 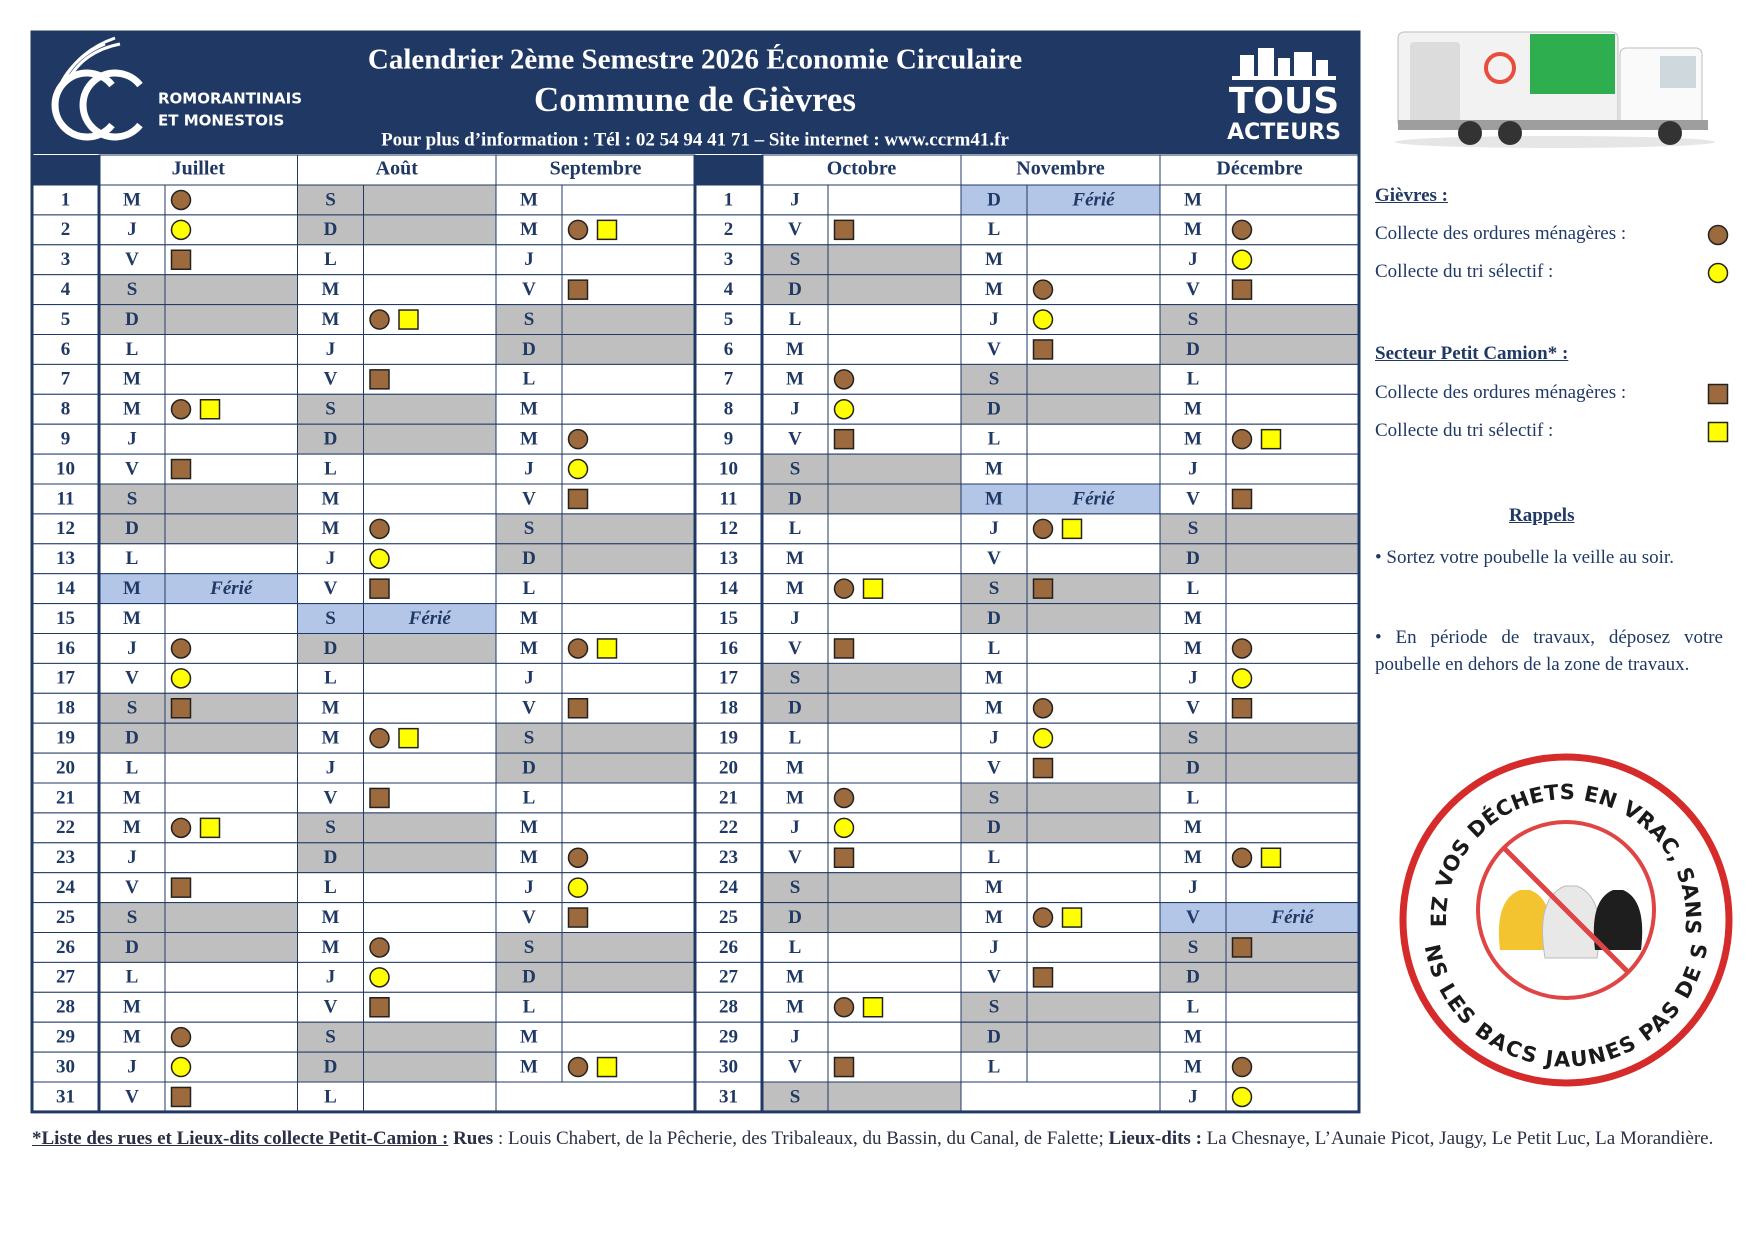 What do you see at coordinates (397, 170) in the screenshot?
I see `month-header-cell` at bounding box center [397, 170].